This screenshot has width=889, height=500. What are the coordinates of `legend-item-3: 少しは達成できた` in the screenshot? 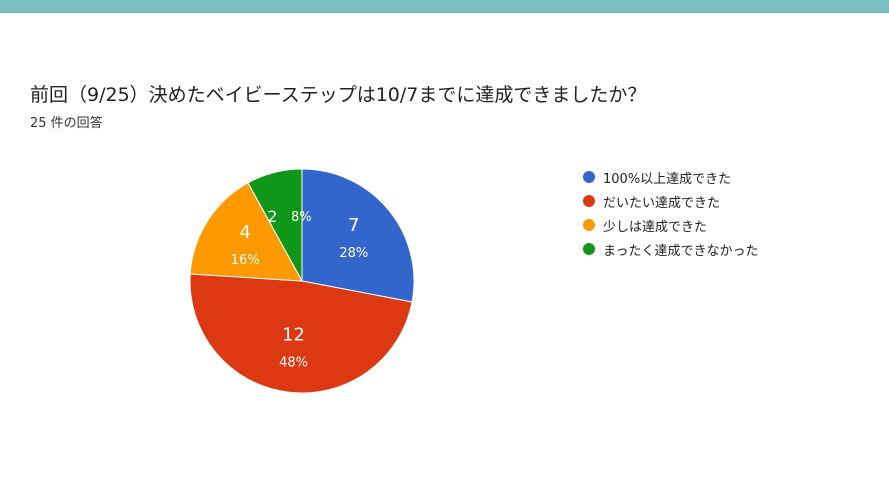 It's located at (670, 225).